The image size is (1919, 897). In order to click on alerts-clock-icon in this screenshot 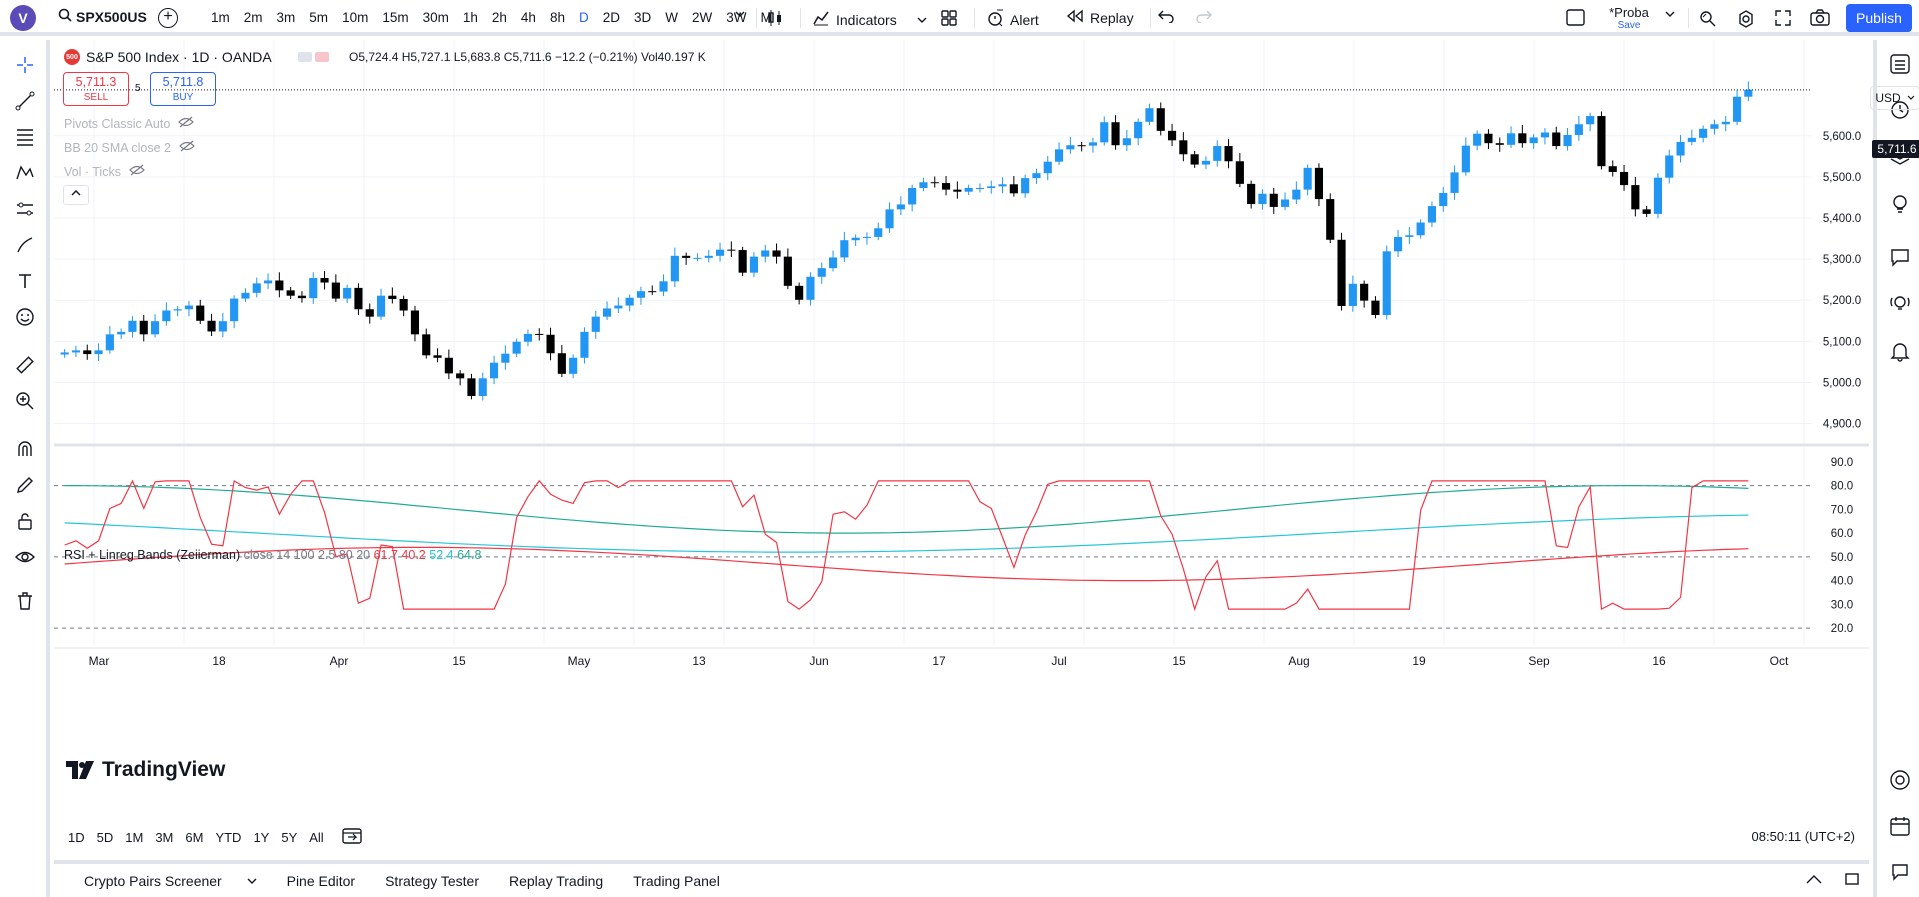, I will do `click(1900, 109)`.